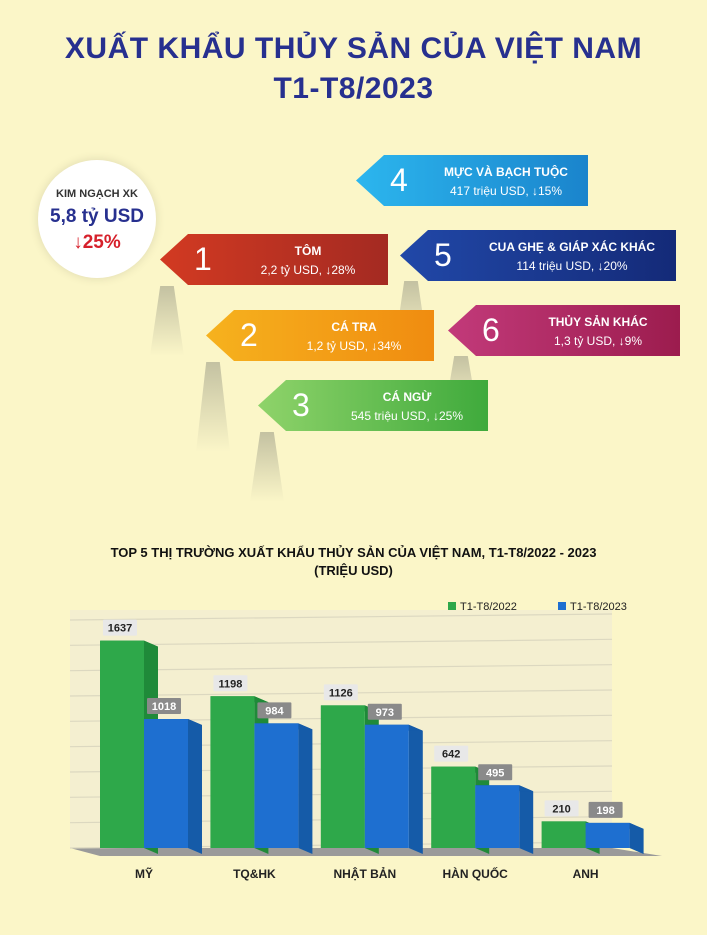  I want to click on data-label: 984, so click(274, 711).